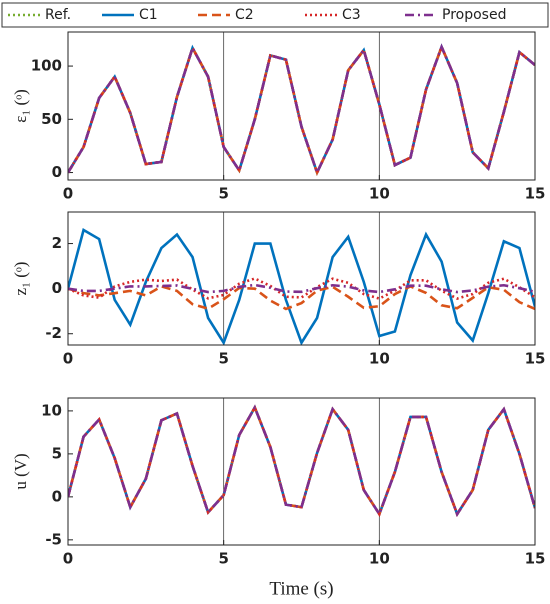 The image size is (550, 604). I want to click on legend-label: Ref., so click(58, 15).